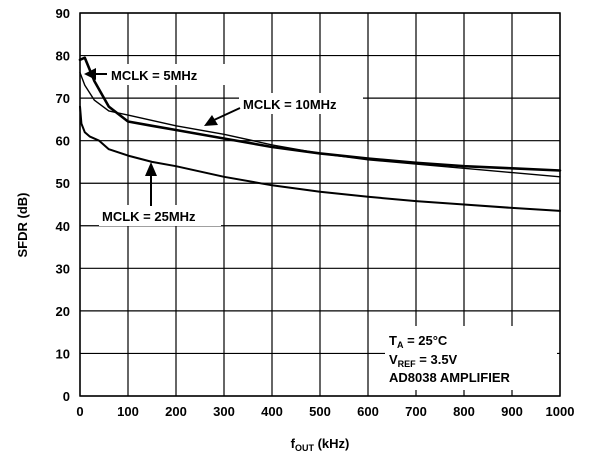 This screenshot has height=456, width=589. I want to click on y-axis-title: SFDR (dB), so click(22, 225).